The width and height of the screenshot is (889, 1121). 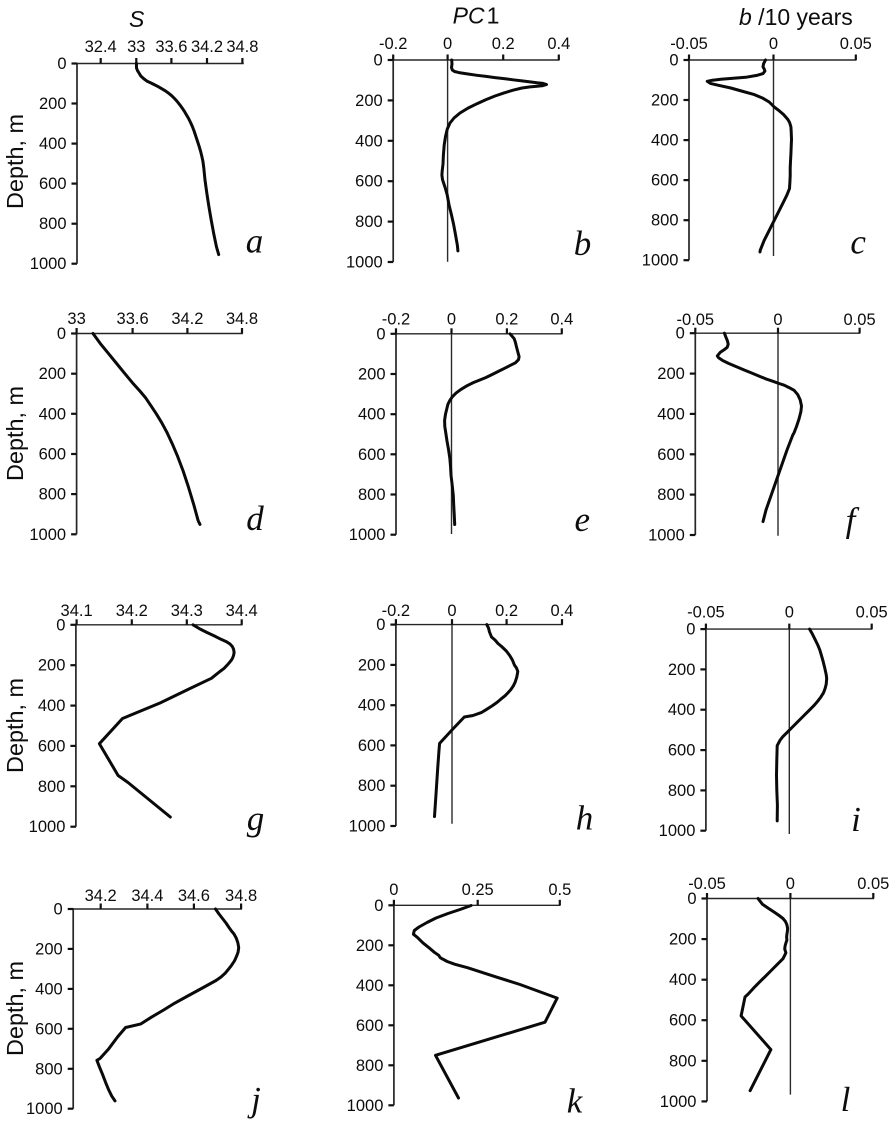 I want to click on svg-text: b, so click(x=583, y=243).